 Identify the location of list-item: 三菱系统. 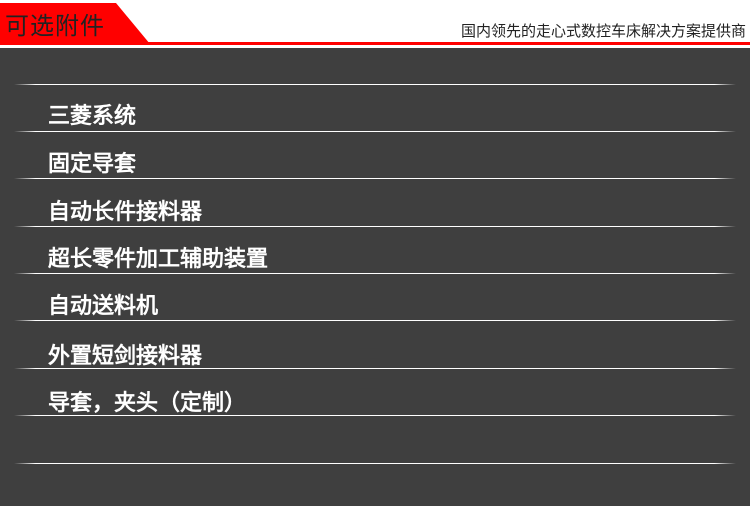
(92, 116).